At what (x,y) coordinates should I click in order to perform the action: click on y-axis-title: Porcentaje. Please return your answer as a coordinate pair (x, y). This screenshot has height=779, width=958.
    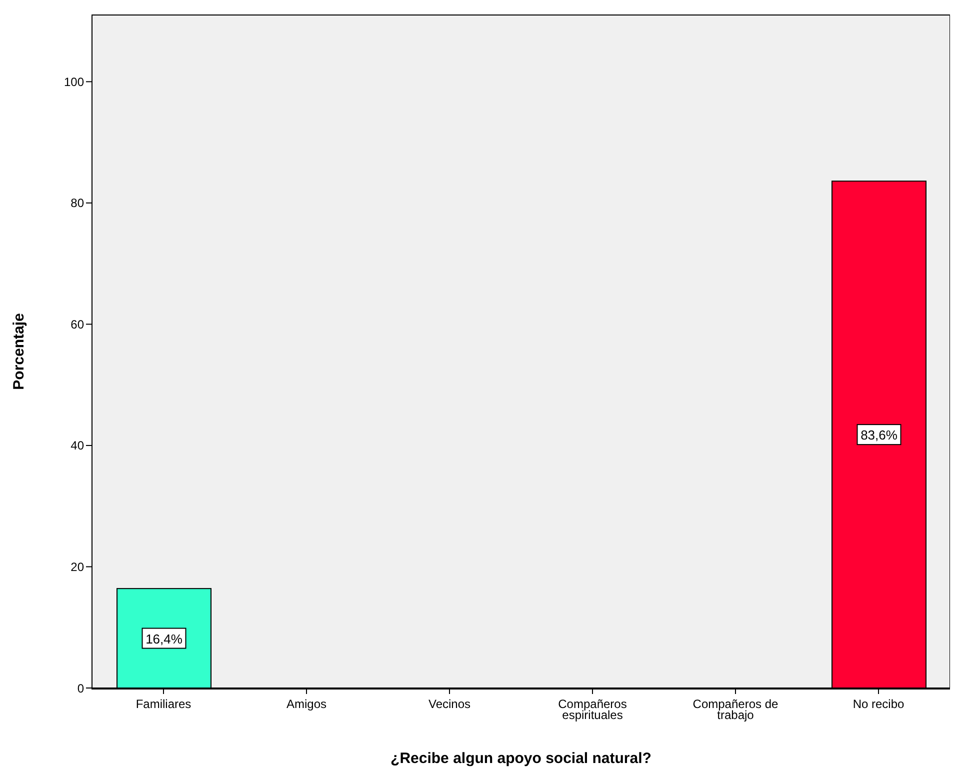
    Looking at the image, I should click on (19, 351).